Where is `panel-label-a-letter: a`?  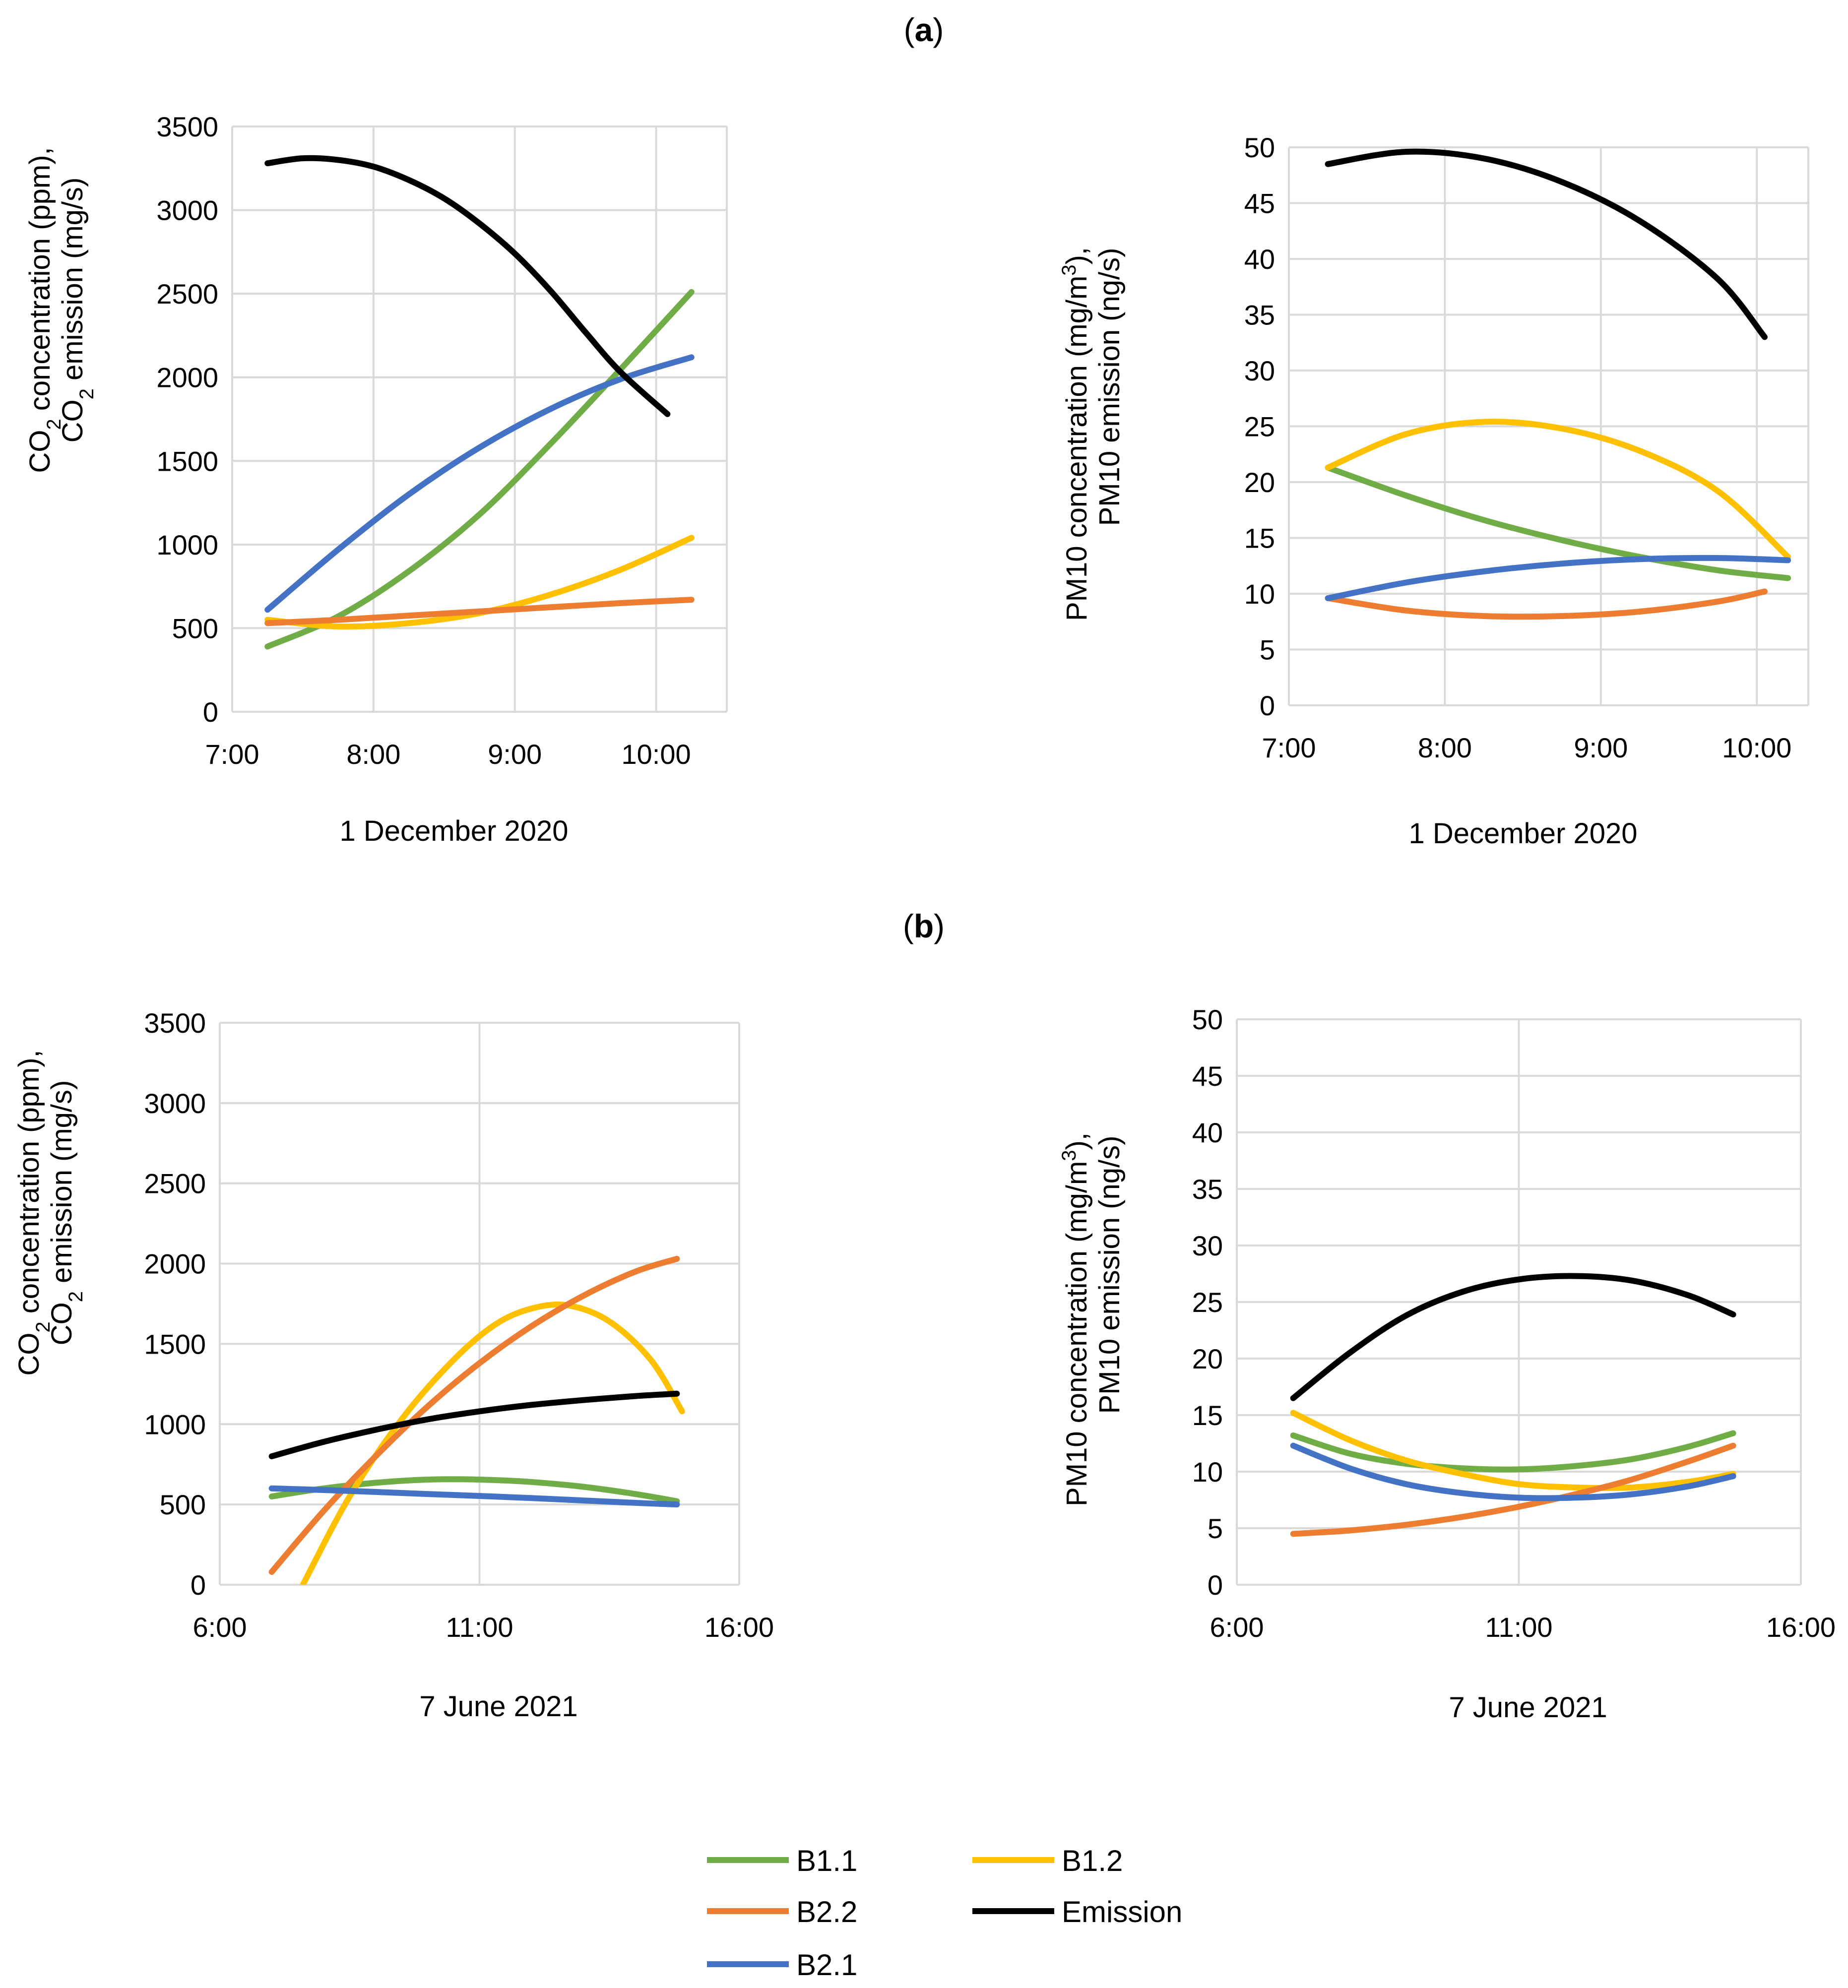
panel-label-a-letter: a is located at coordinates (924, 30).